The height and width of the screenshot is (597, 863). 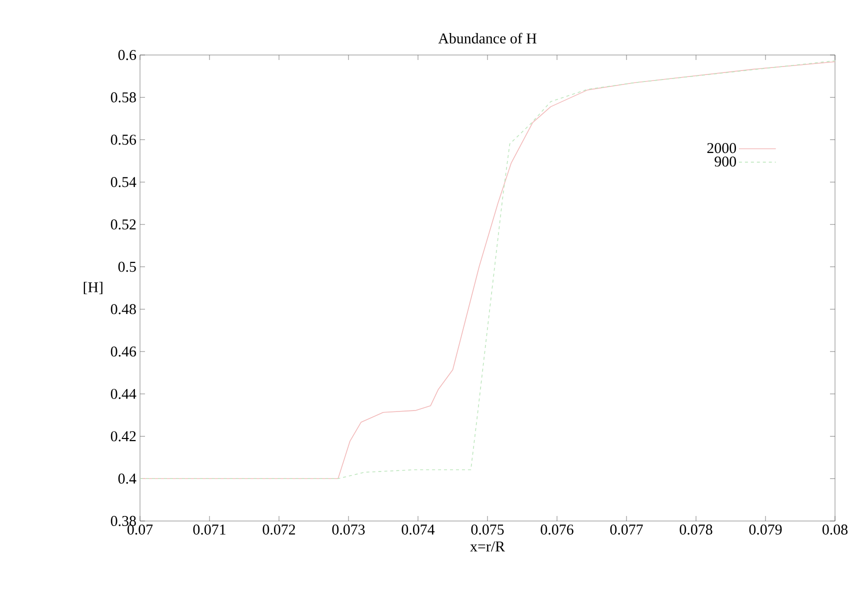 What do you see at coordinates (140, 529) in the screenshot?
I see `x-tick-label: 0.07` at bounding box center [140, 529].